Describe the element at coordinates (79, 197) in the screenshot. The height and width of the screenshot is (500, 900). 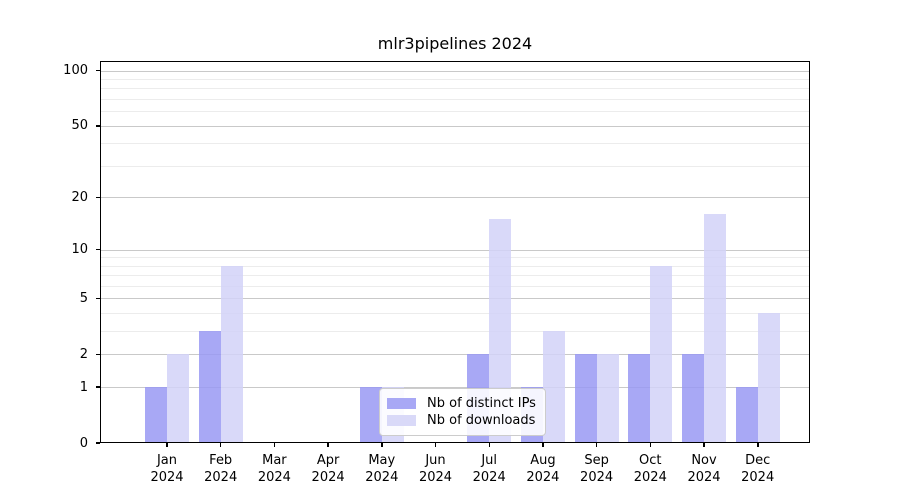
I see `y-tick-label-20: 20` at that location.